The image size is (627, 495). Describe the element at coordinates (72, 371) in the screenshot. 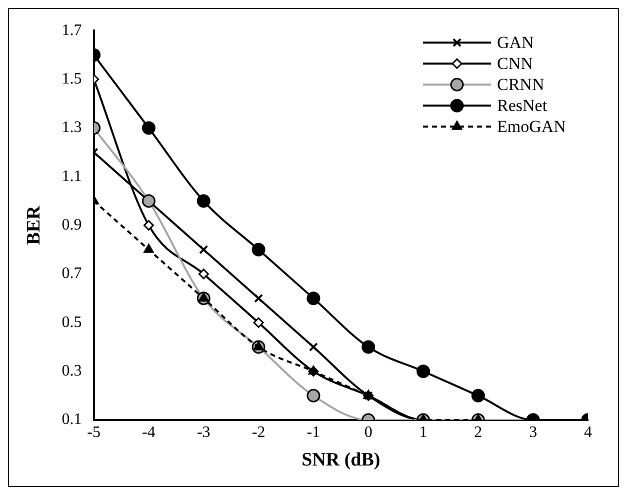

I see `y-tick-label: 0.3` at that location.